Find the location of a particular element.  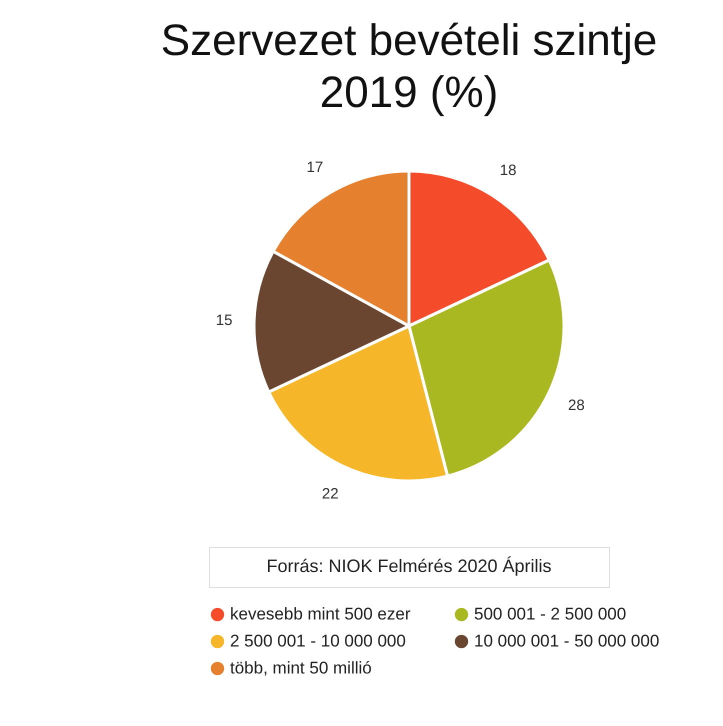

text: Forrás: NIOK Felmérés 2020 Április is located at coordinates (409, 566).